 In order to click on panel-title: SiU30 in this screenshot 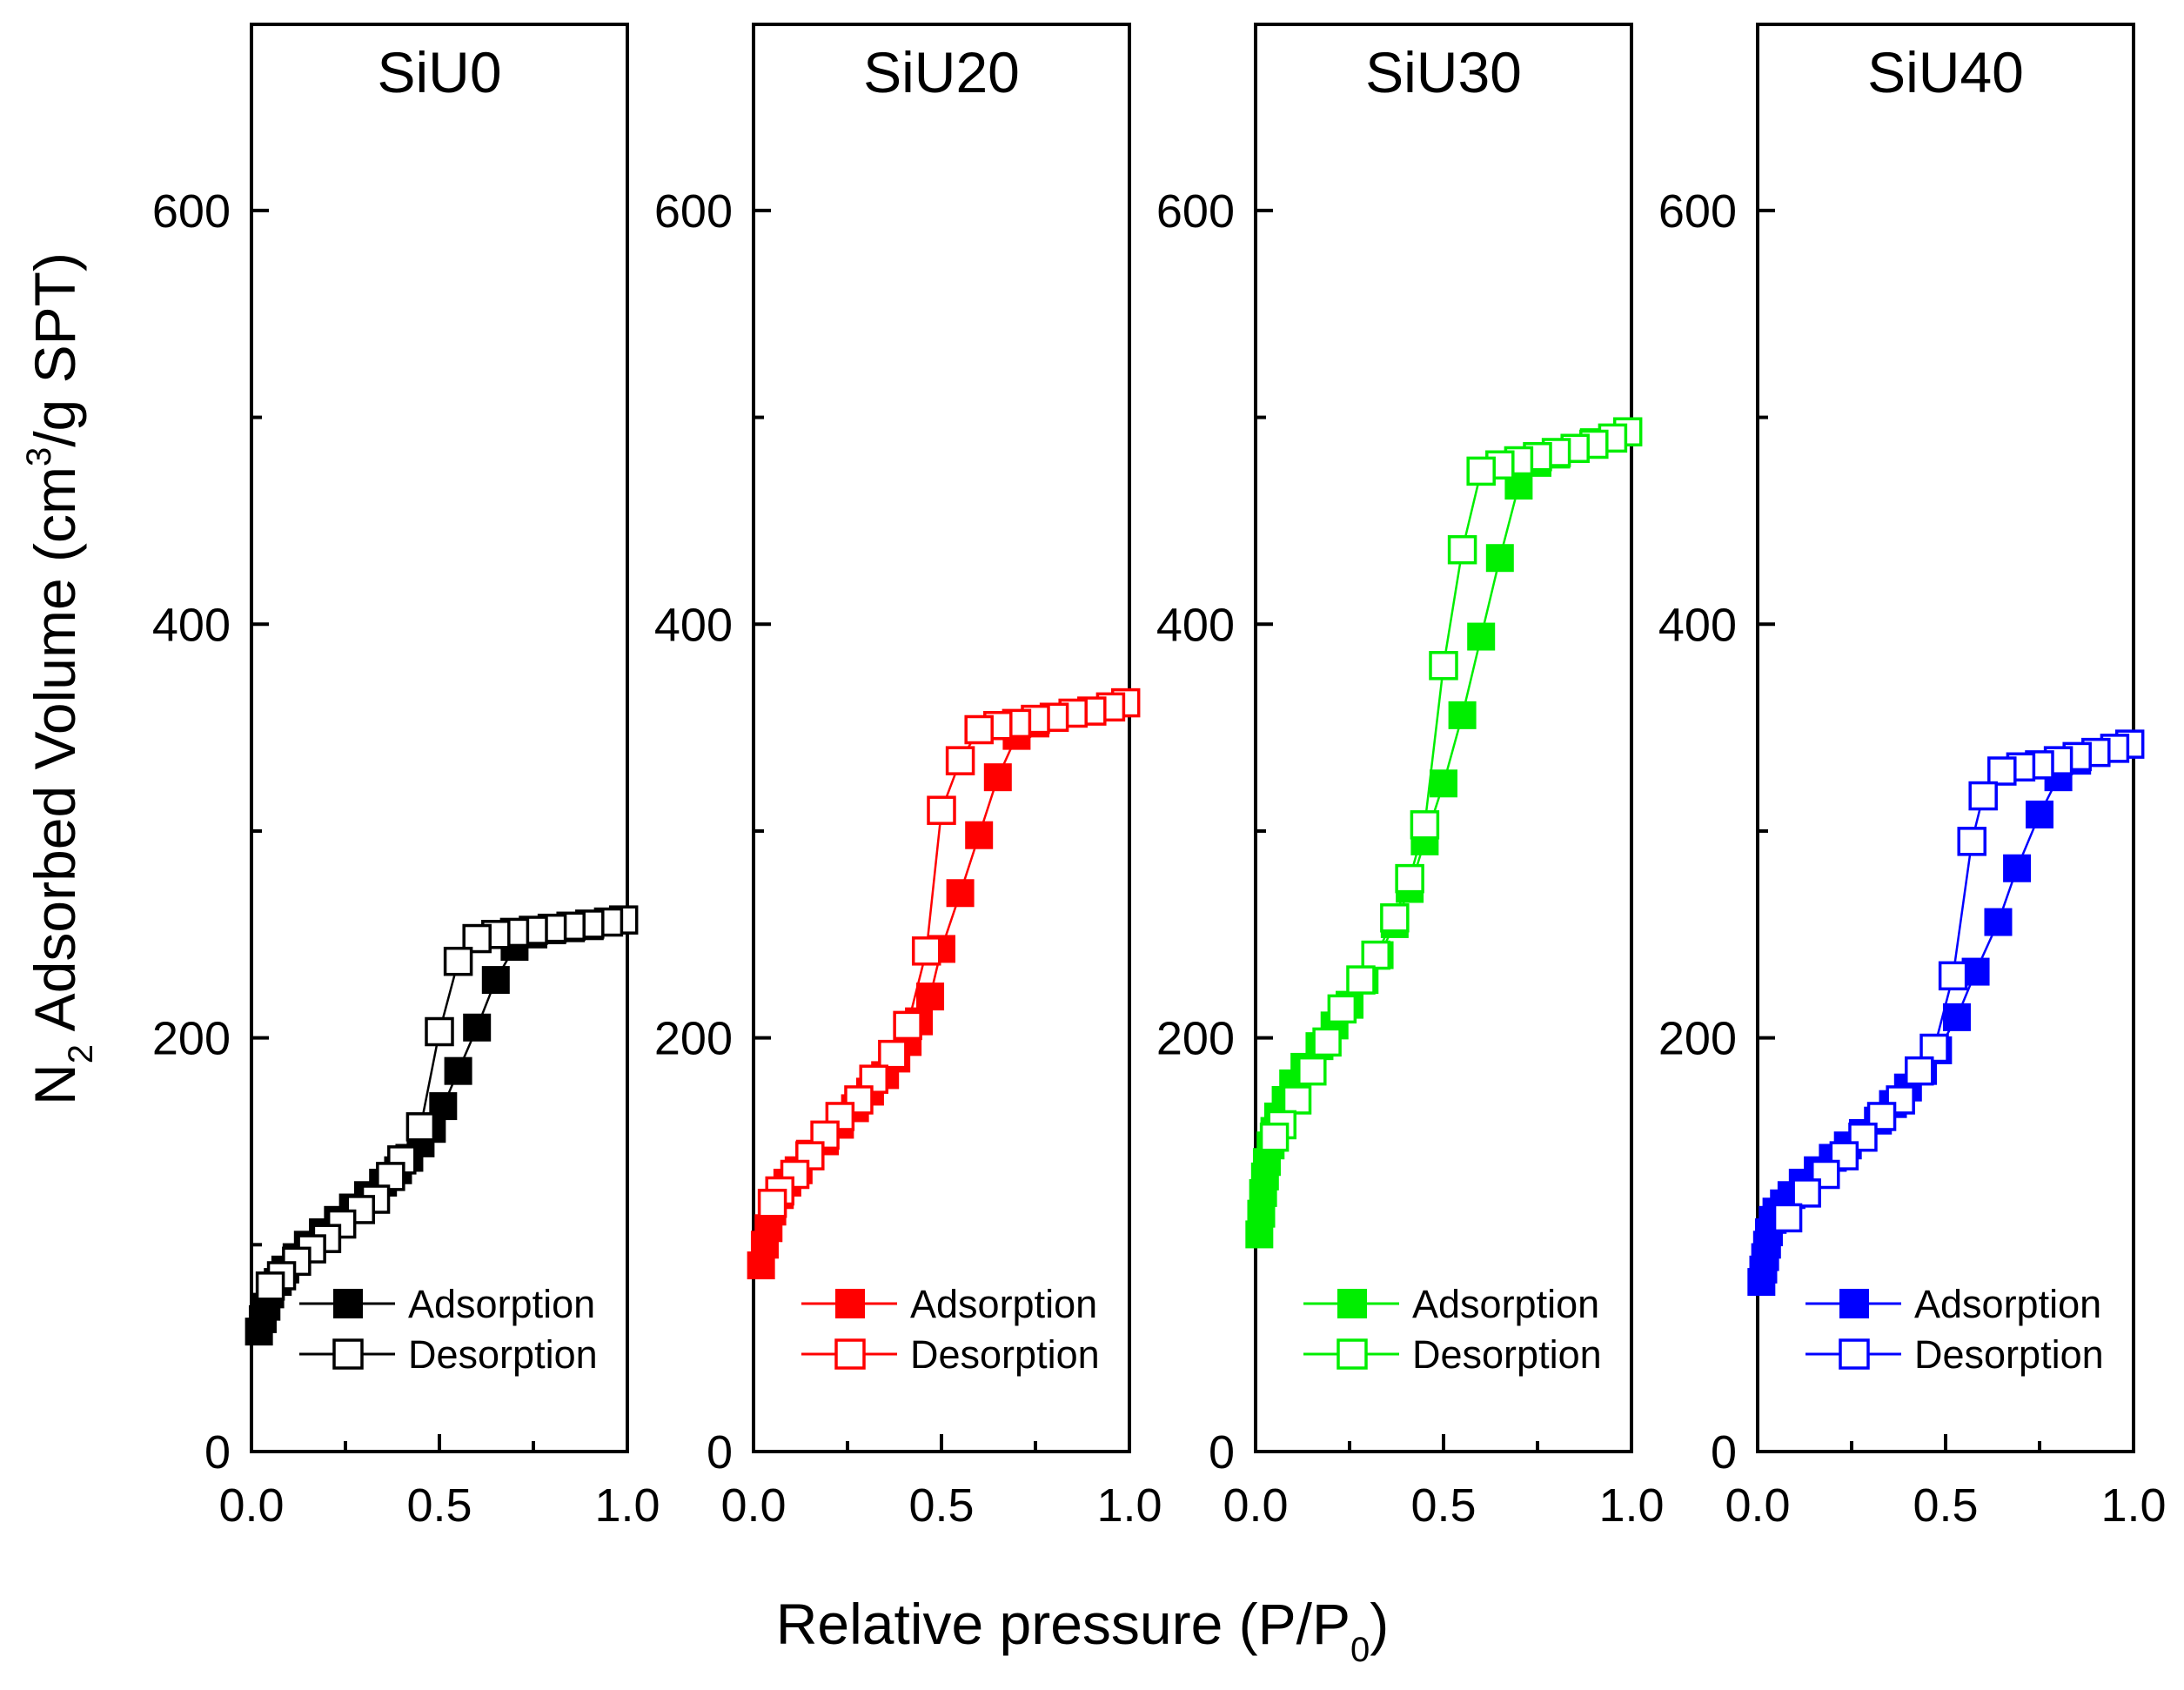, I will do `click(1443, 72)`.